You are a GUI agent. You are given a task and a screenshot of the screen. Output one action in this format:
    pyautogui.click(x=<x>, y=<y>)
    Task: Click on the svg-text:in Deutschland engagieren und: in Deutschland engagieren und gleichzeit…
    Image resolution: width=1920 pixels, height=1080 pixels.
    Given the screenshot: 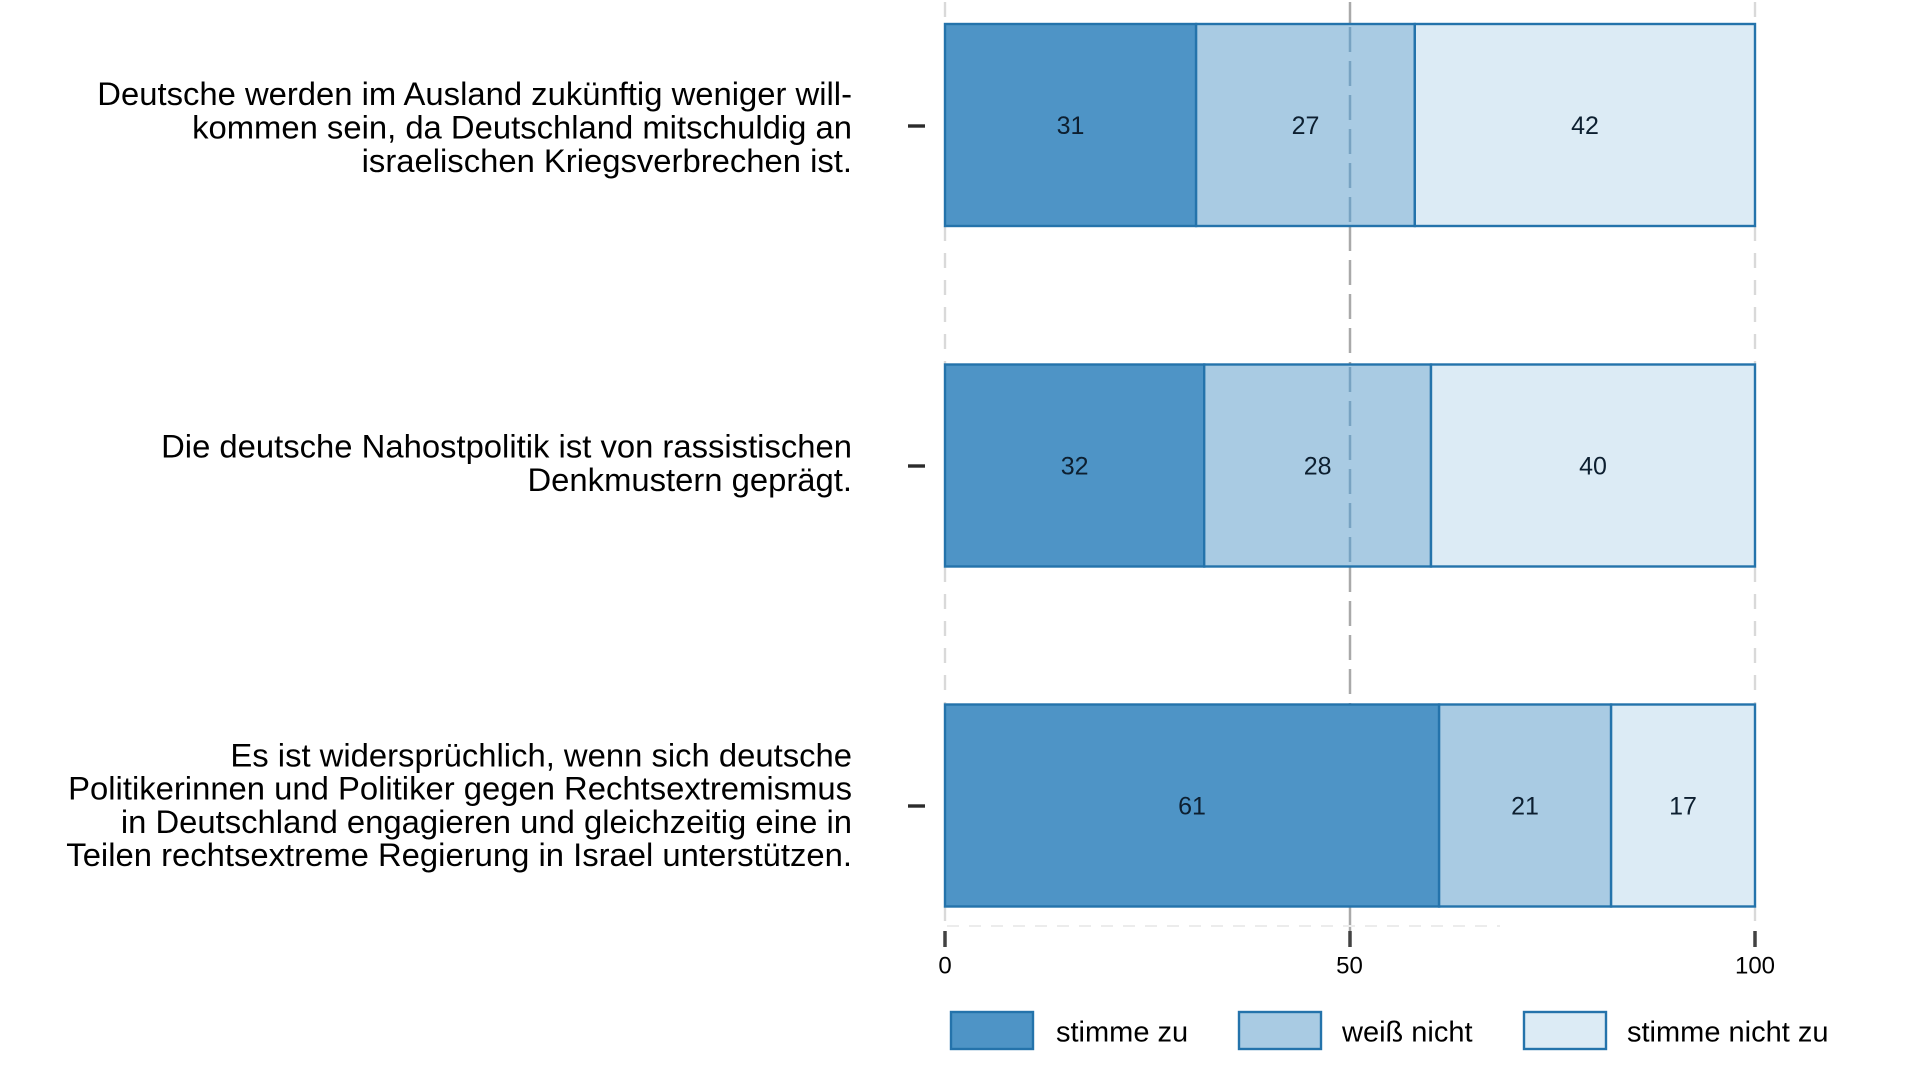 What is the action you would take?
    pyautogui.click(x=486, y=821)
    